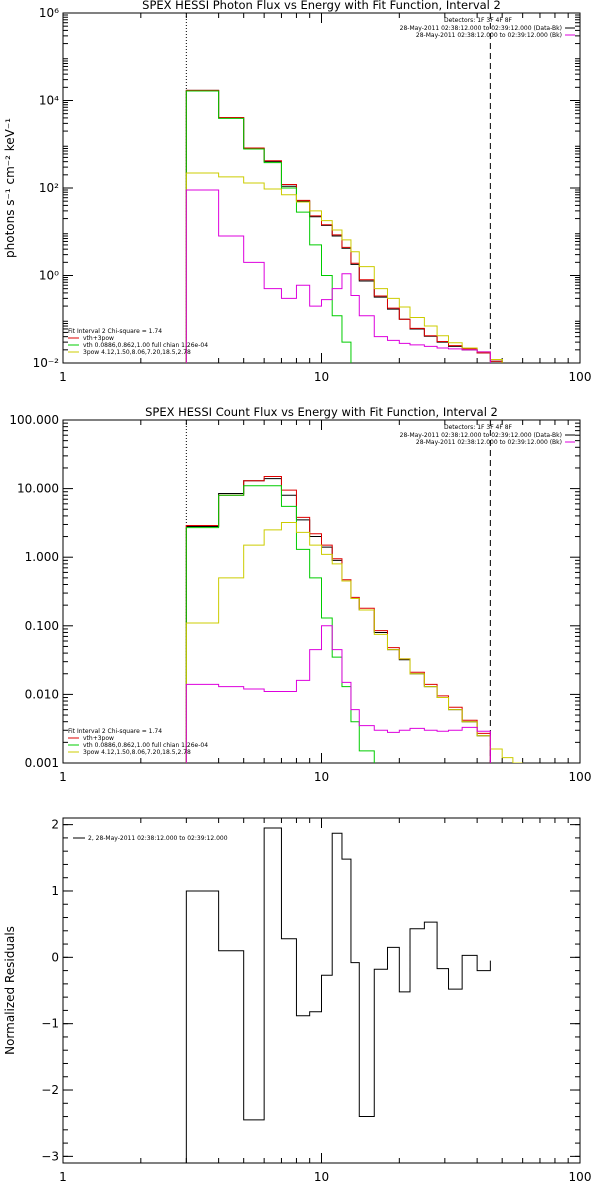 Image resolution: width=600 pixels, height=1204 pixels. I want to click on y-tick-label: 2, so click(55, 825).